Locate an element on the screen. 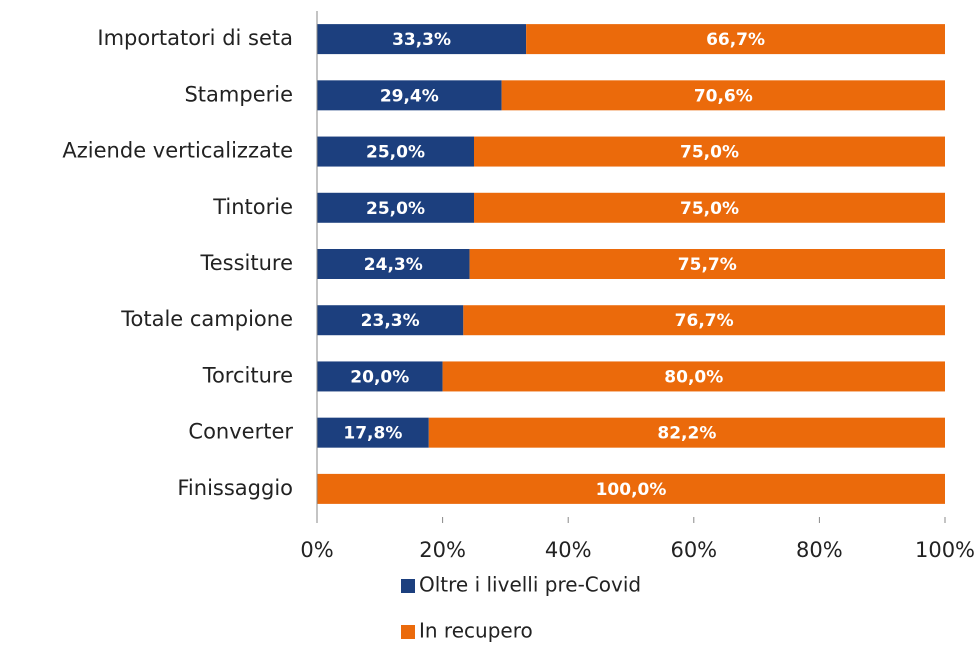 The height and width of the screenshot is (672, 980). value-label: 20,0% is located at coordinates (379, 377).